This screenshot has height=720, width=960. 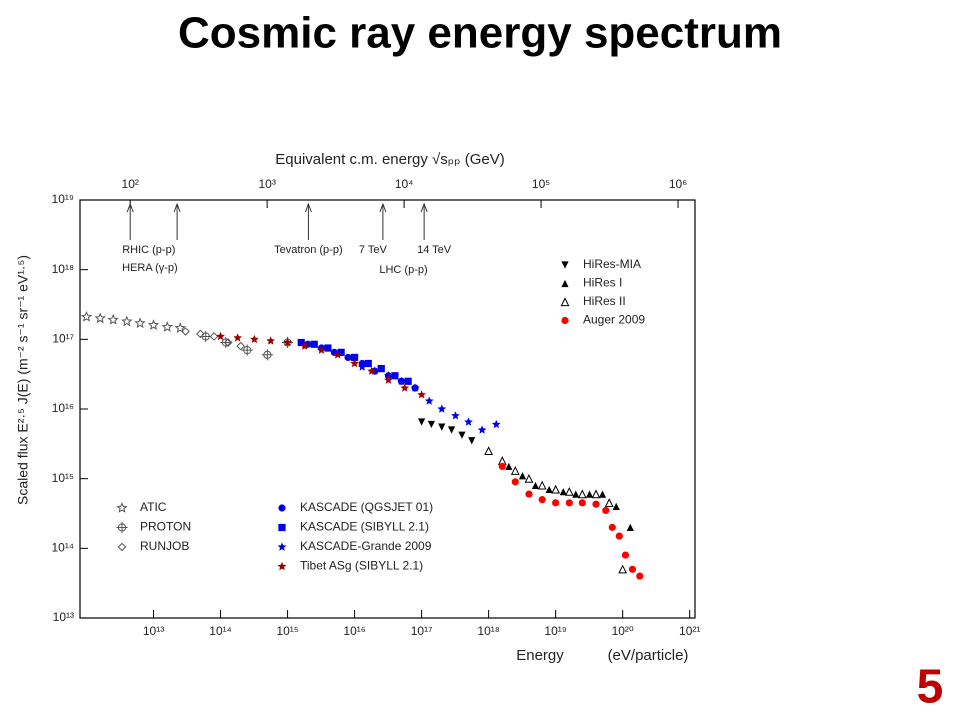 What do you see at coordinates (164, 546) in the screenshot?
I see `legend-label: RUNJOB` at bounding box center [164, 546].